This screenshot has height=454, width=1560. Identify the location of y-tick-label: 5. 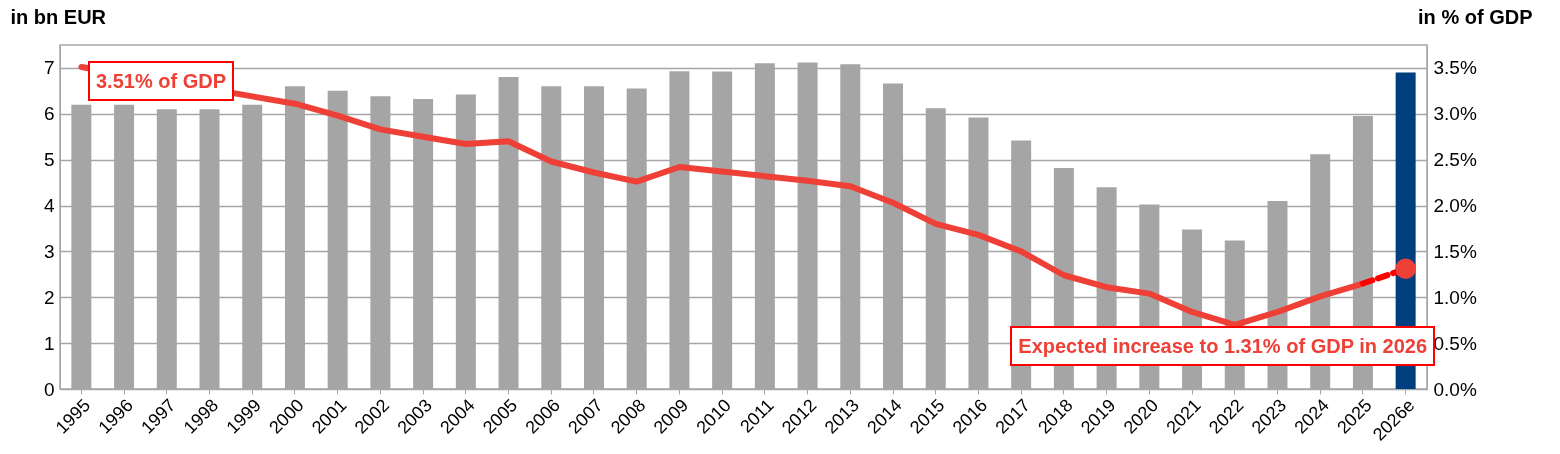
(49, 160).